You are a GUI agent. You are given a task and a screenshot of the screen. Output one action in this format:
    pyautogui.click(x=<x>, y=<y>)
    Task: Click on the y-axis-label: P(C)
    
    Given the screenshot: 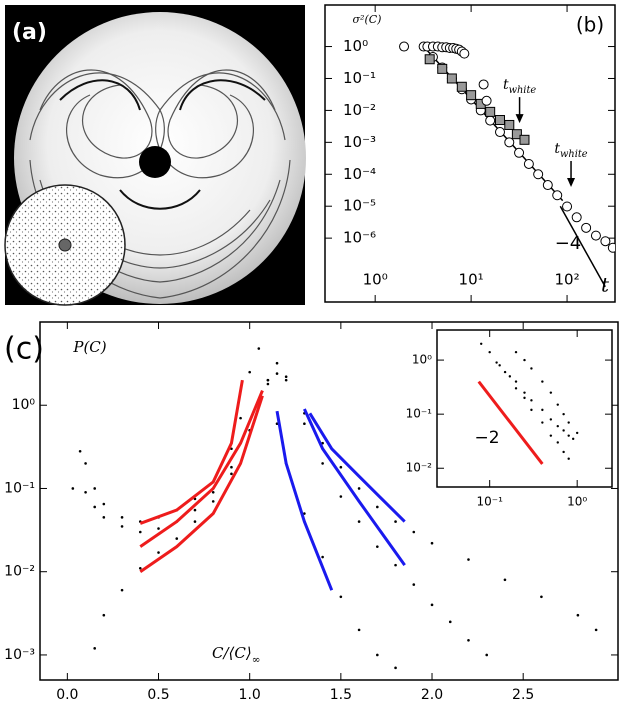 What is the action you would take?
    pyautogui.click(x=89, y=347)
    